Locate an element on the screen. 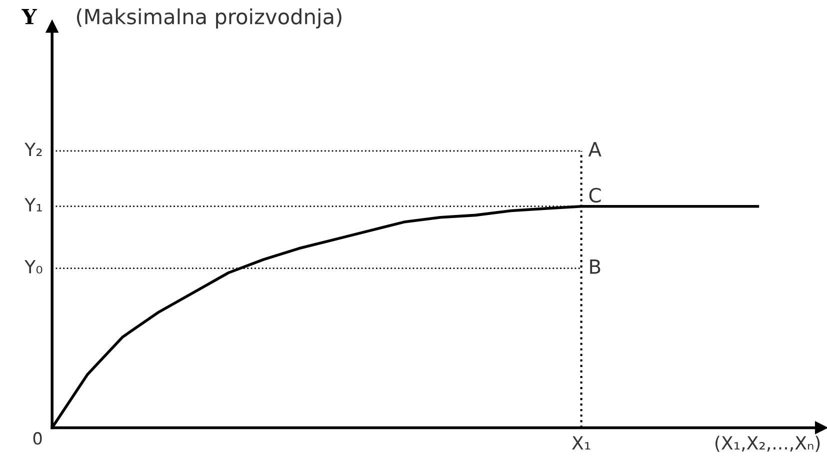 The image size is (827, 456). text: C is located at coordinates (595, 195).